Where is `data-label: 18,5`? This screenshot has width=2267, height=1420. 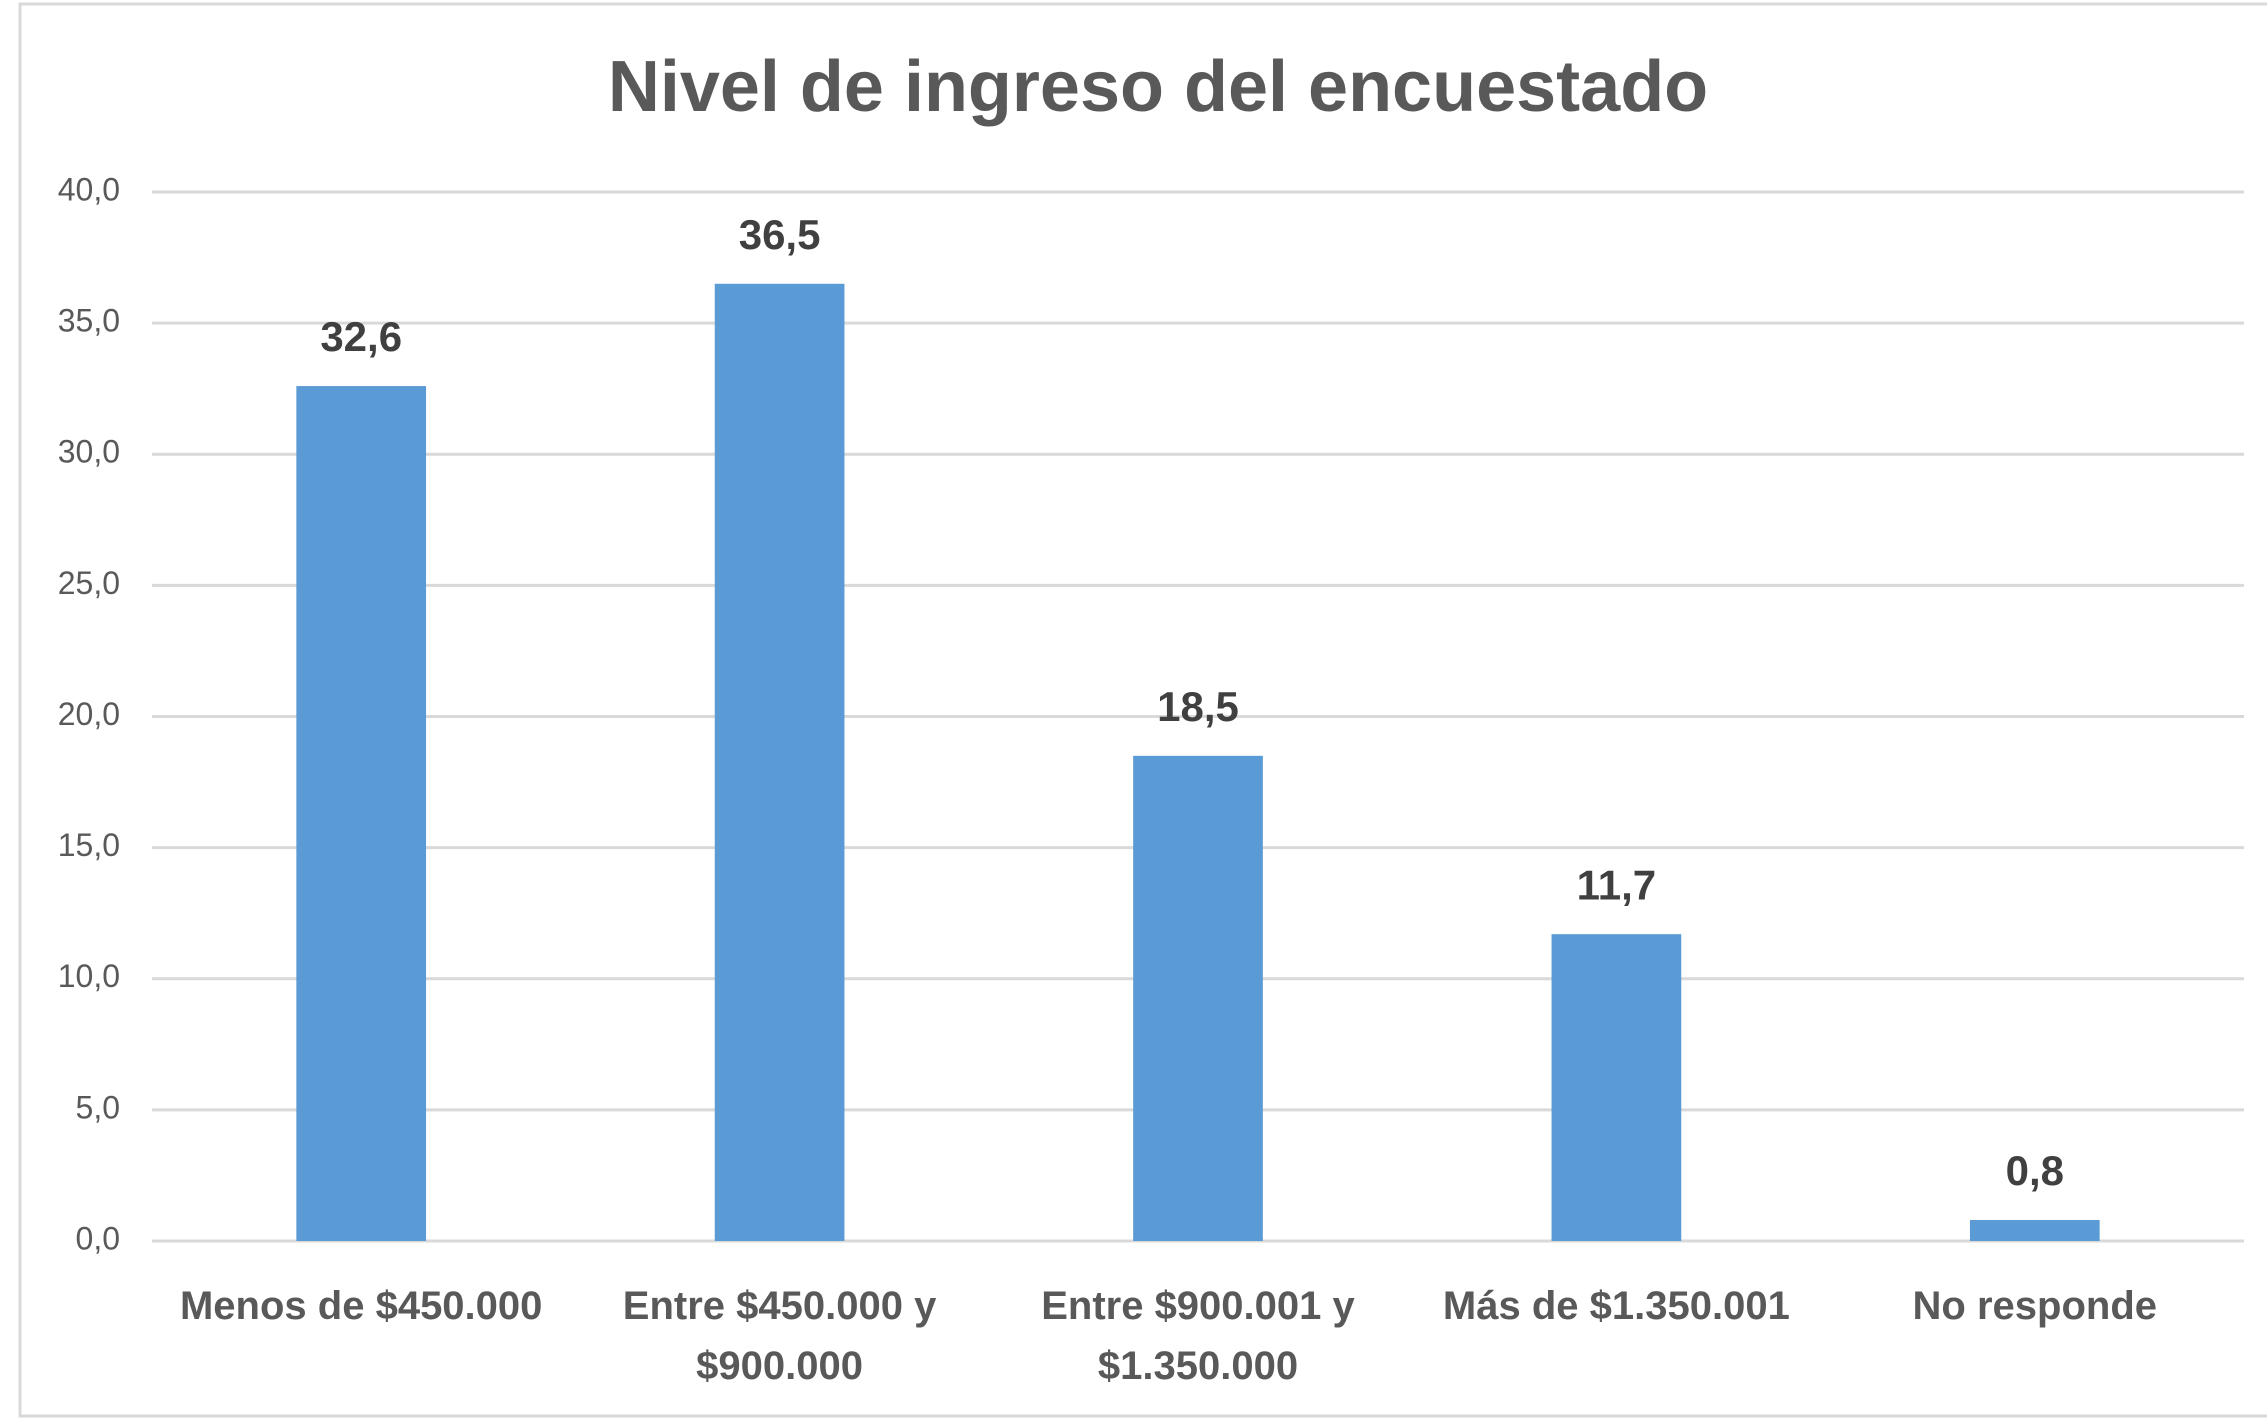 data-label: 18,5 is located at coordinates (1198, 706).